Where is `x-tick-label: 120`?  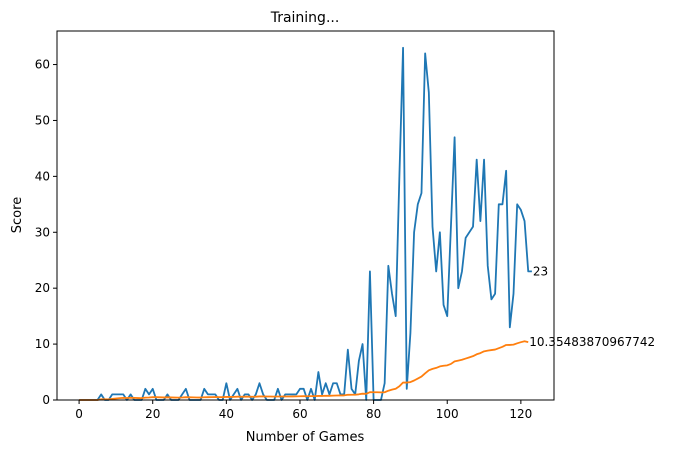
x-tick-label: 120 is located at coordinates (520, 414).